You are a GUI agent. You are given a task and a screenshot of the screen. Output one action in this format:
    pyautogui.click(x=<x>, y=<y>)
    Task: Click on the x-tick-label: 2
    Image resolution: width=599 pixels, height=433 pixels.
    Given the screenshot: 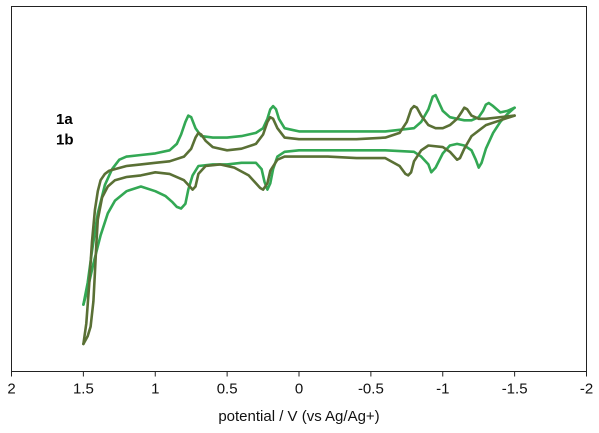 What is the action you would take?
    pyautogui.click(x=11, y=389)
    